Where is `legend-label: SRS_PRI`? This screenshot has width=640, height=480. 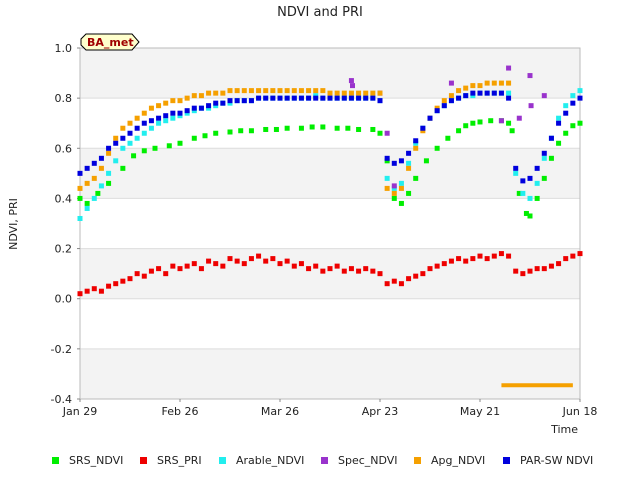 legend-label: SRS_PRI is located at coordinates (179, 460).